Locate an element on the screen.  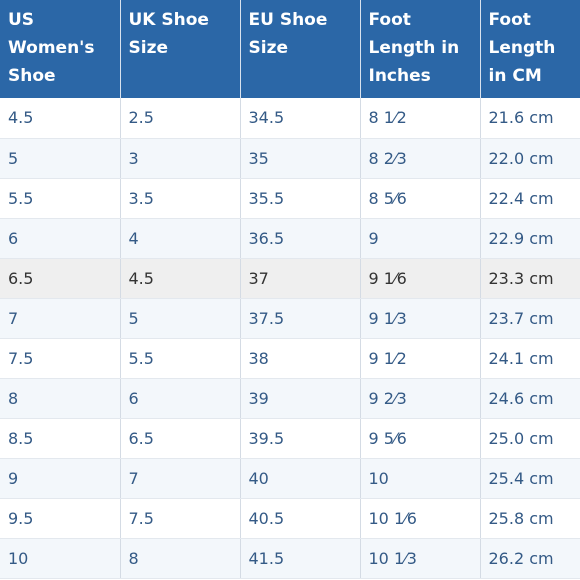
table-row: 5 3 35 8 2⁄3 22.0 cm is located at coordinates (290, 158).